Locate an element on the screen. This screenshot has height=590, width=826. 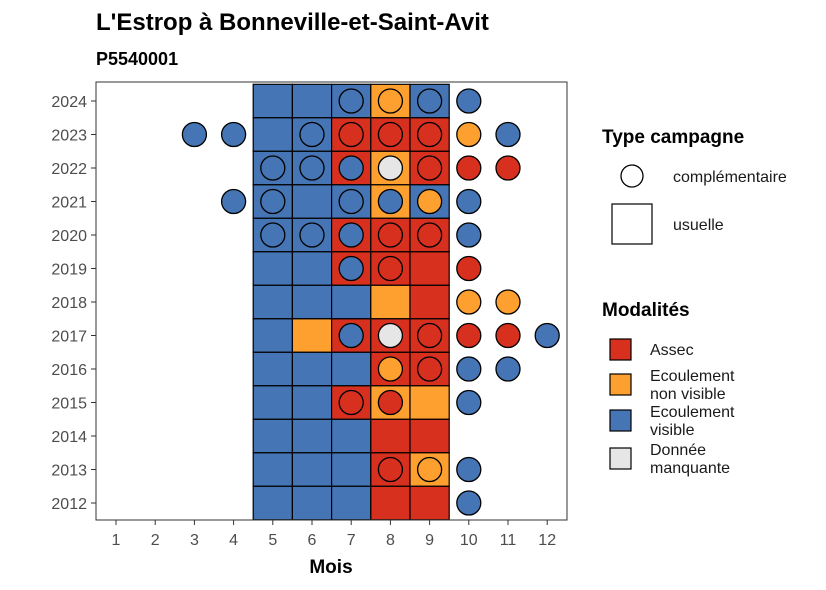
x-tick-label: 1 is located at coordinates (116, 540).